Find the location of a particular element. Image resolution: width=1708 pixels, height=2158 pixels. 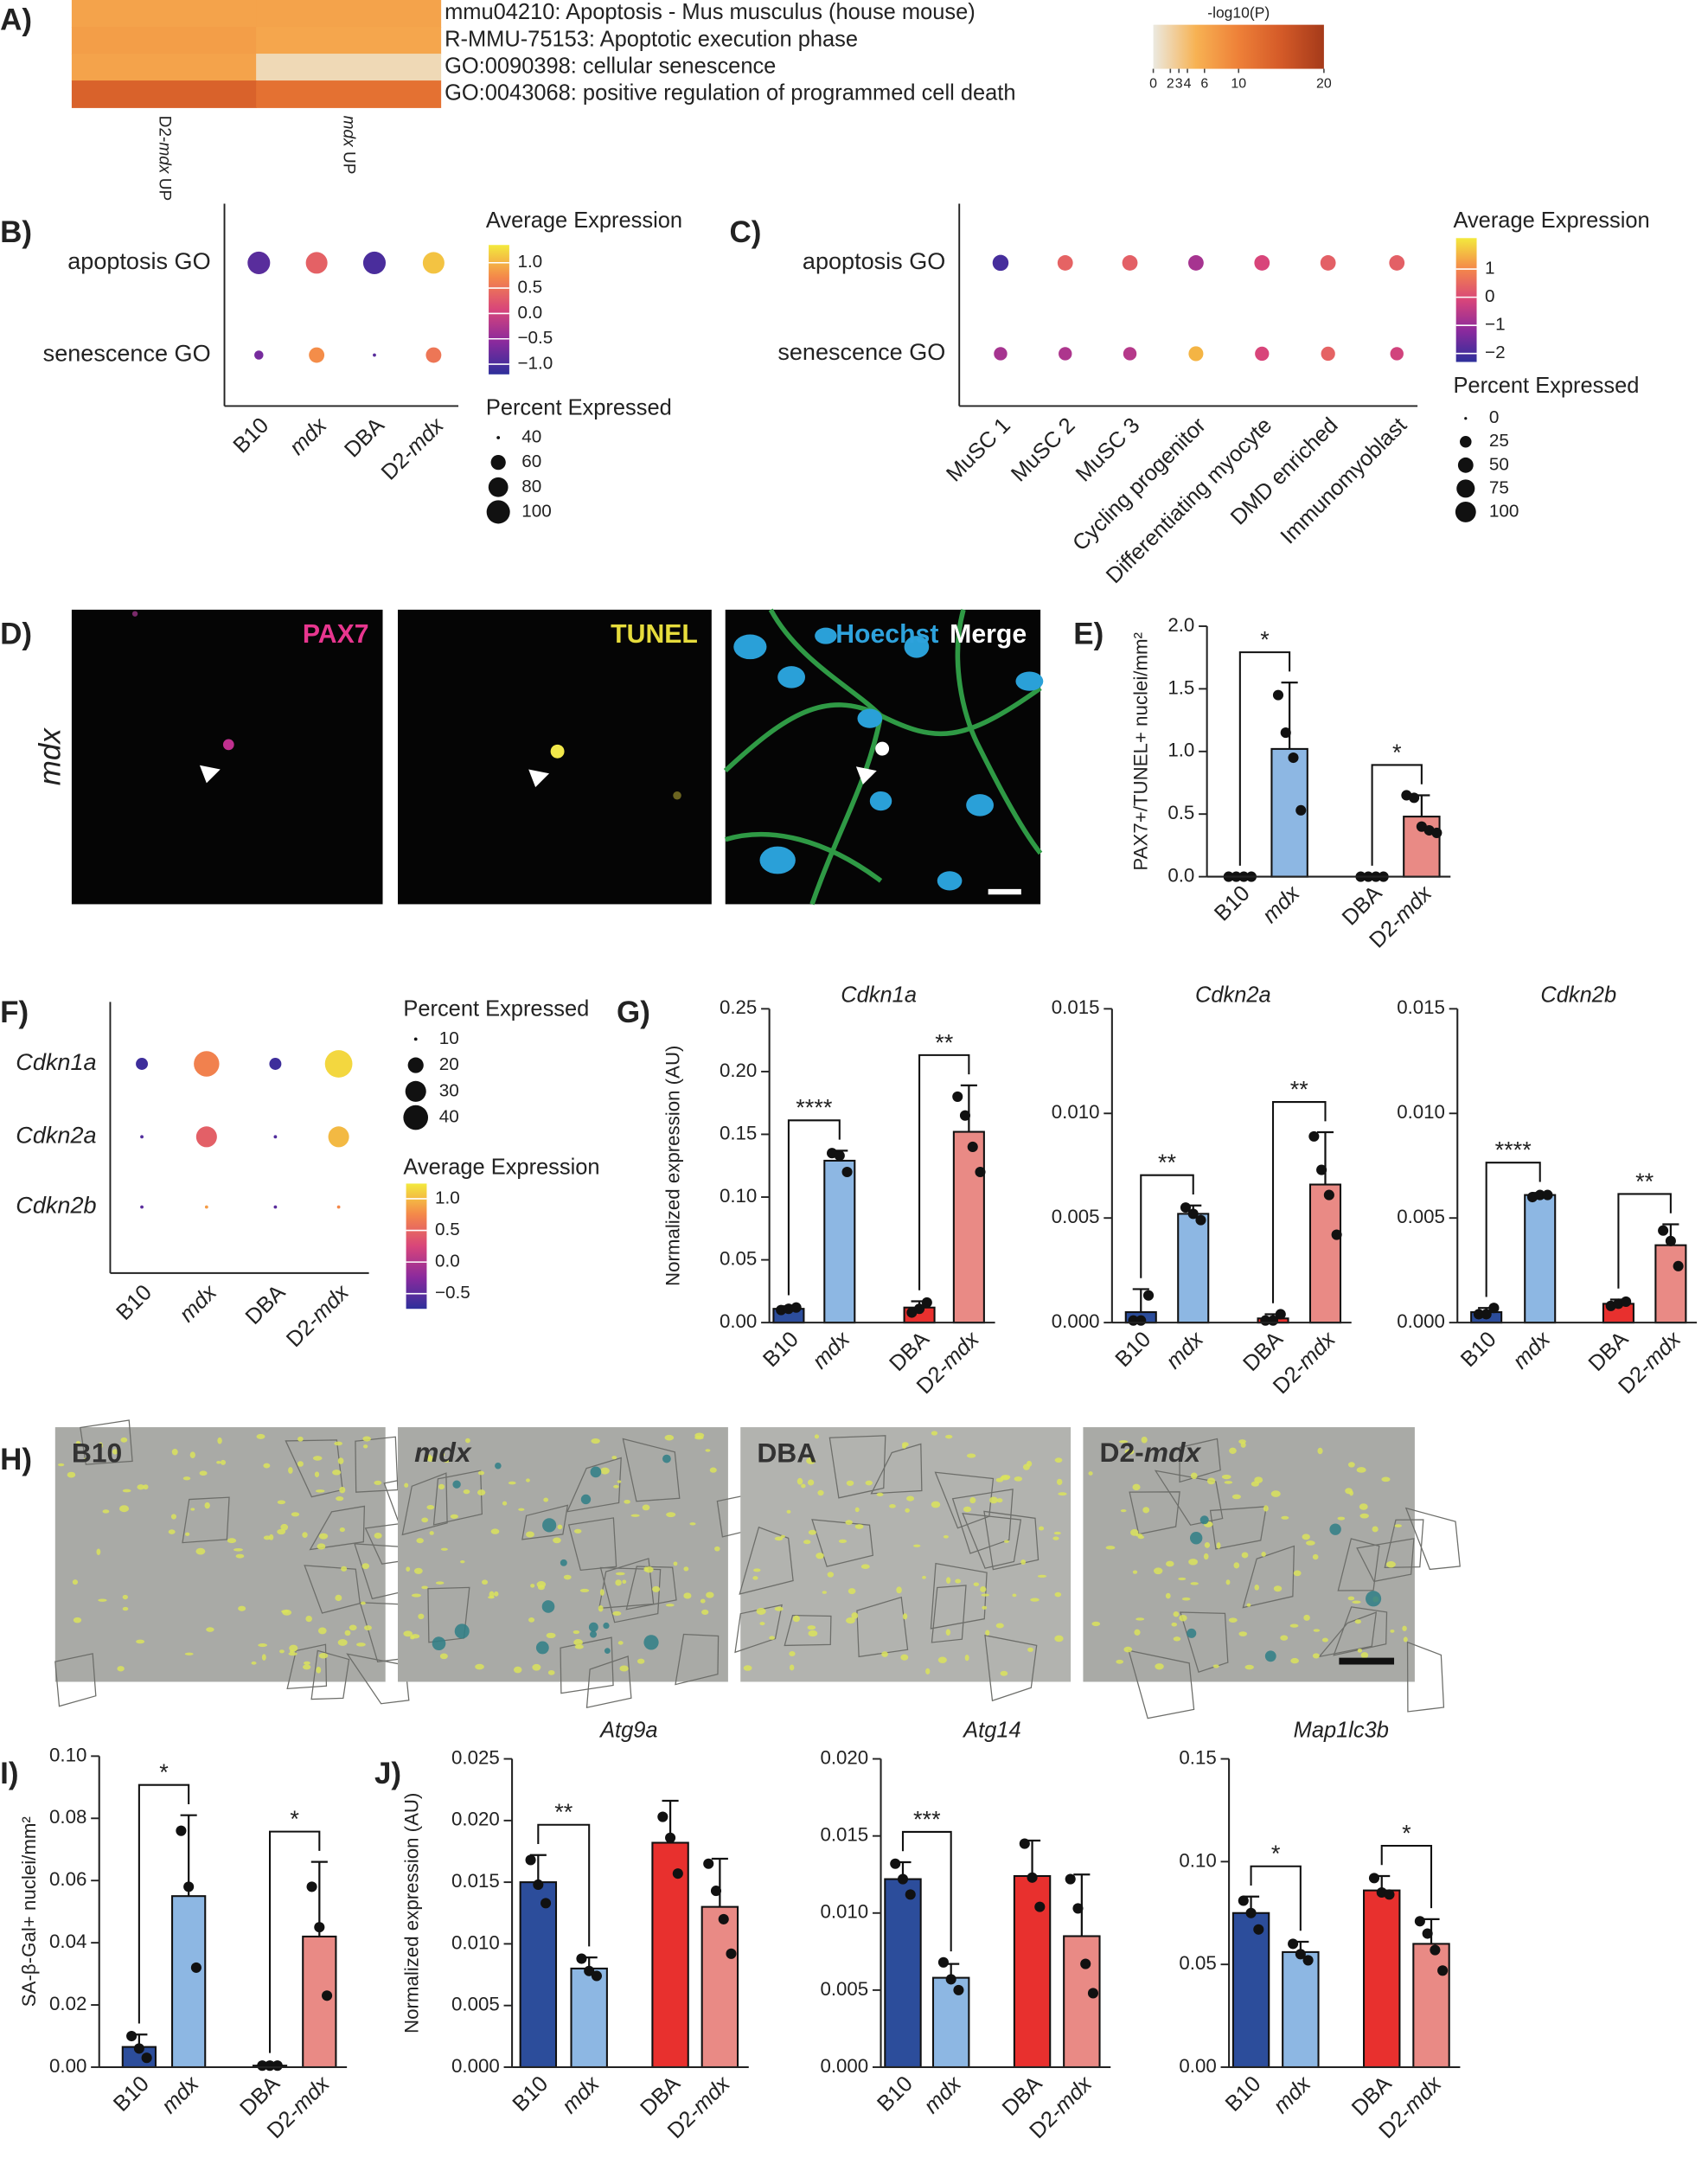

row-label: GO:0090398: cellular senescence is located at coordinates (610, 66).